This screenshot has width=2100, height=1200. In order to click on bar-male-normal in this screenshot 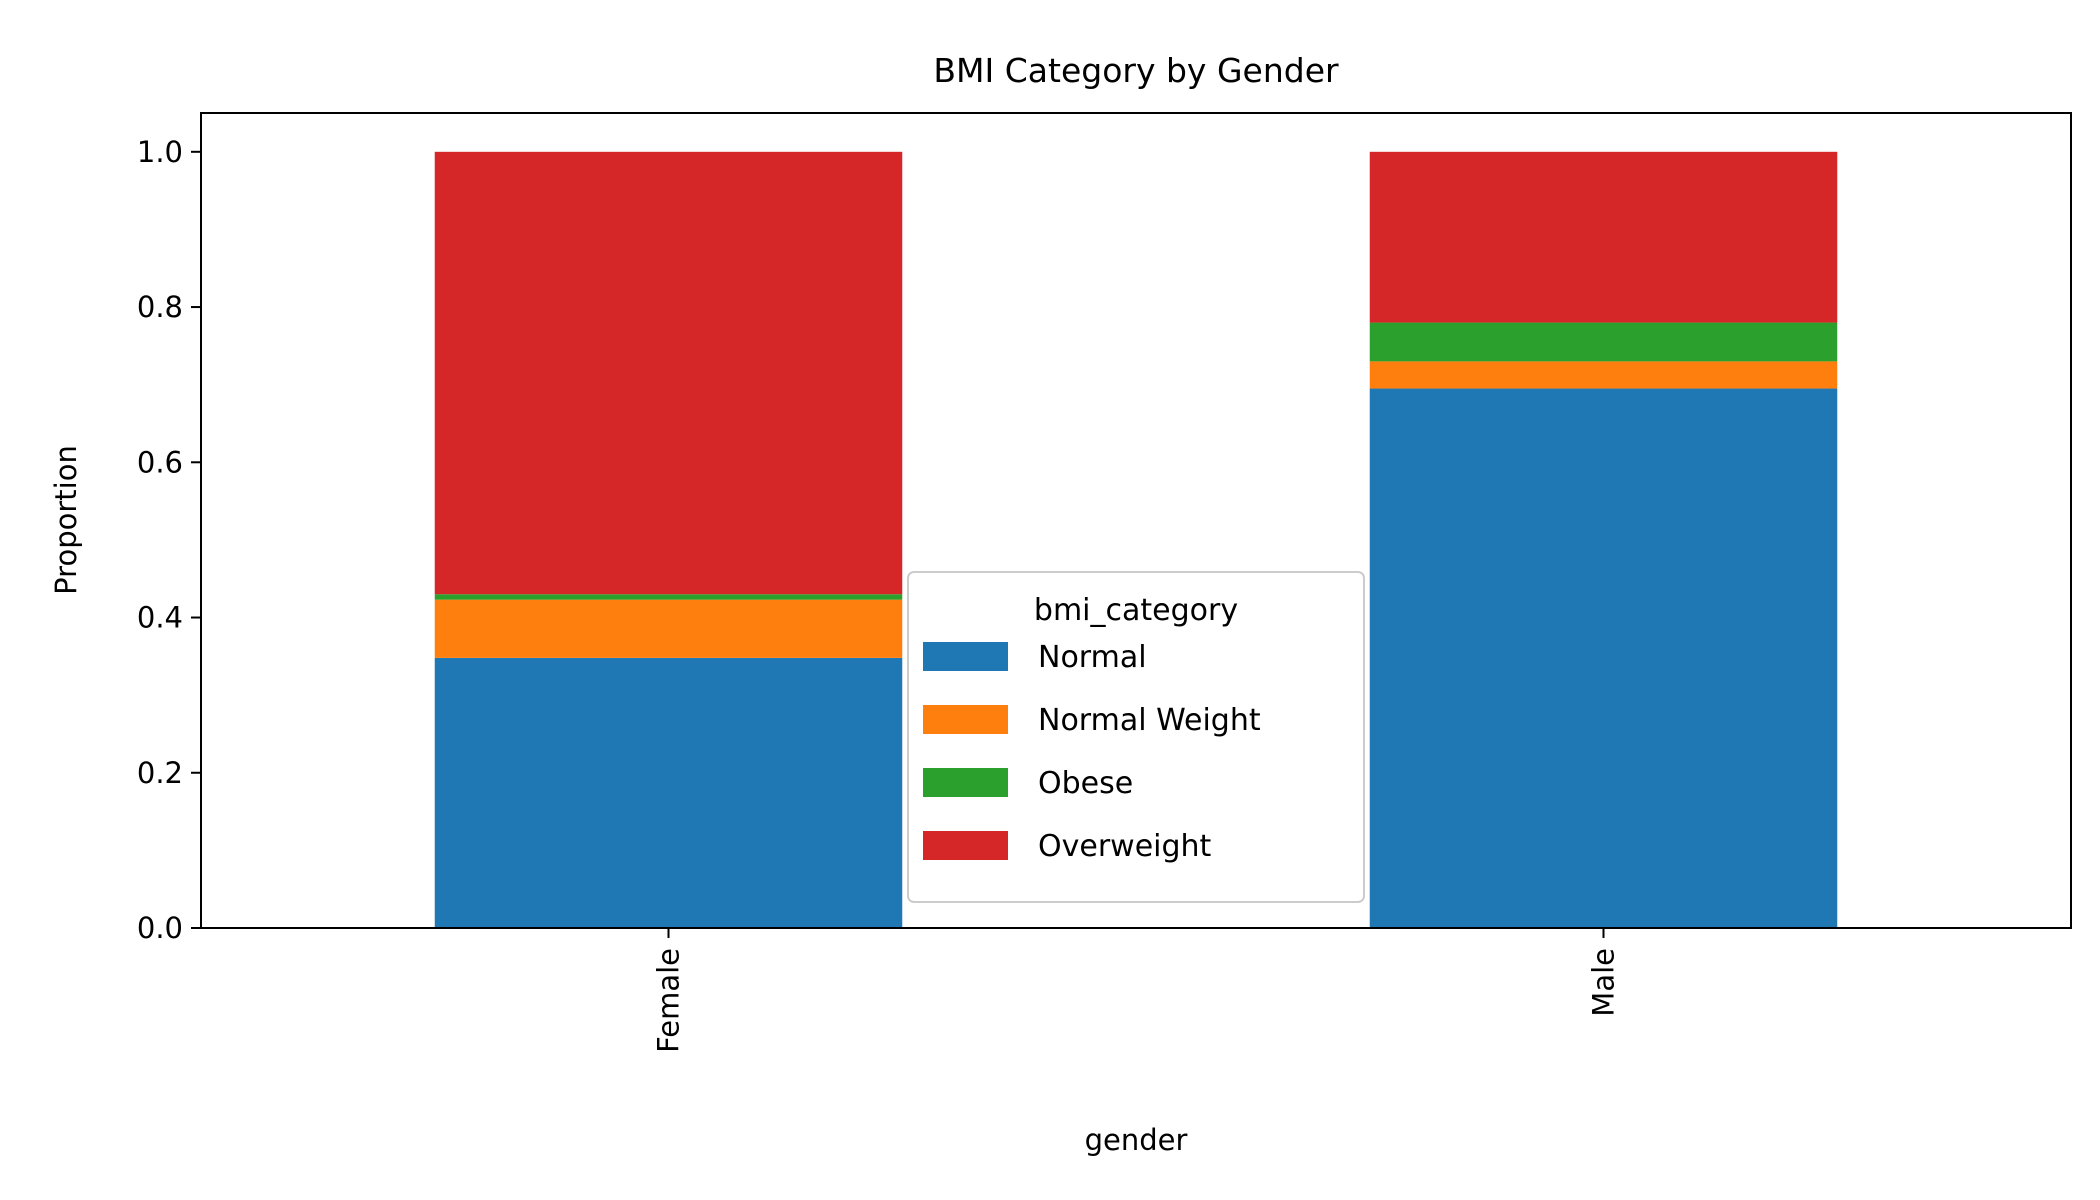, I will do `click(1603, 658)`.